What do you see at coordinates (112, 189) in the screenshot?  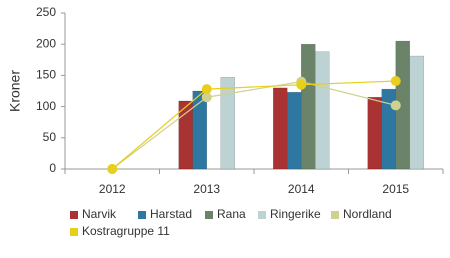 I see `x-tick-label: 2012` at bounding box center [112, 189].